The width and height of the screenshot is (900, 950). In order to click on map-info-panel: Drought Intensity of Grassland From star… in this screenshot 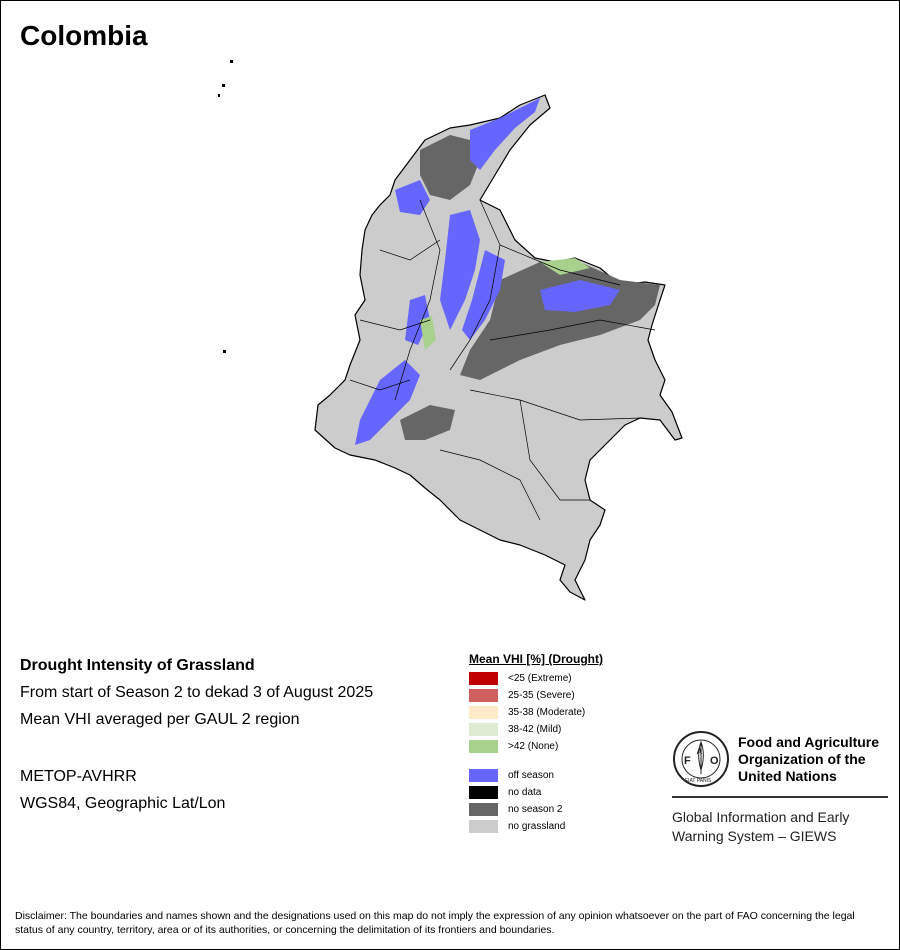, I will do `click(196, 739)`.